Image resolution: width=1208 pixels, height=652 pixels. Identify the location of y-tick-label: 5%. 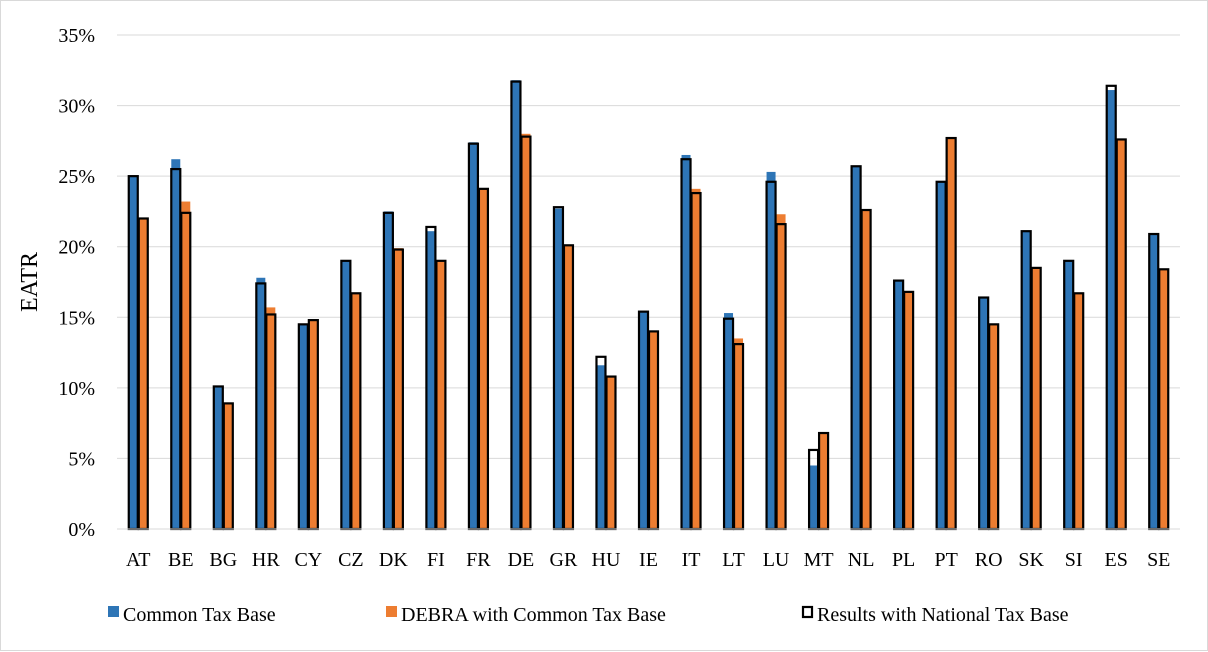
(81, 459).